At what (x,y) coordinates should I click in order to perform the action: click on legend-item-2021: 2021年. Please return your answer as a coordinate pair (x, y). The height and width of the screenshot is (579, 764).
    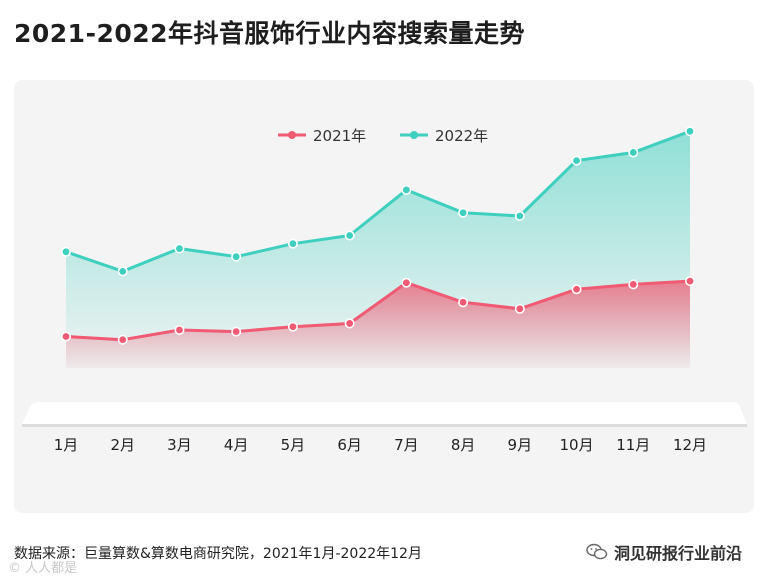
    Looking at the image, I should click on (322, 136).